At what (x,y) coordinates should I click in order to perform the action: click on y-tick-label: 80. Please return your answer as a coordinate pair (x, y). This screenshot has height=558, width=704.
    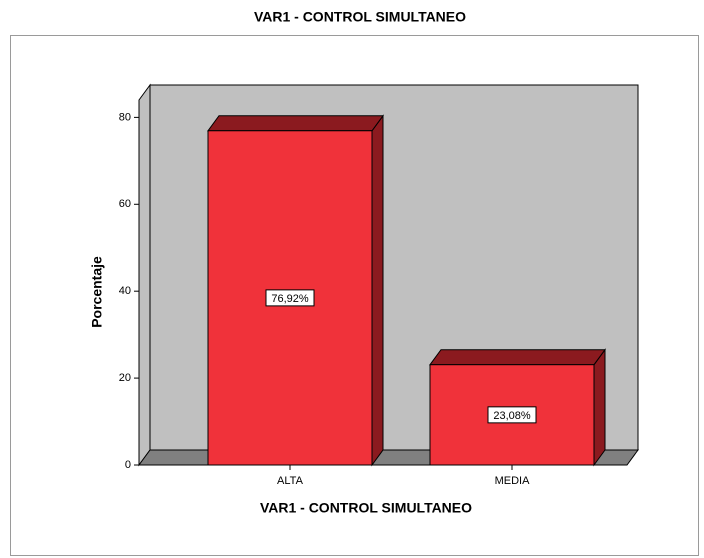
    Looking at the image, I should click on (125, 117).